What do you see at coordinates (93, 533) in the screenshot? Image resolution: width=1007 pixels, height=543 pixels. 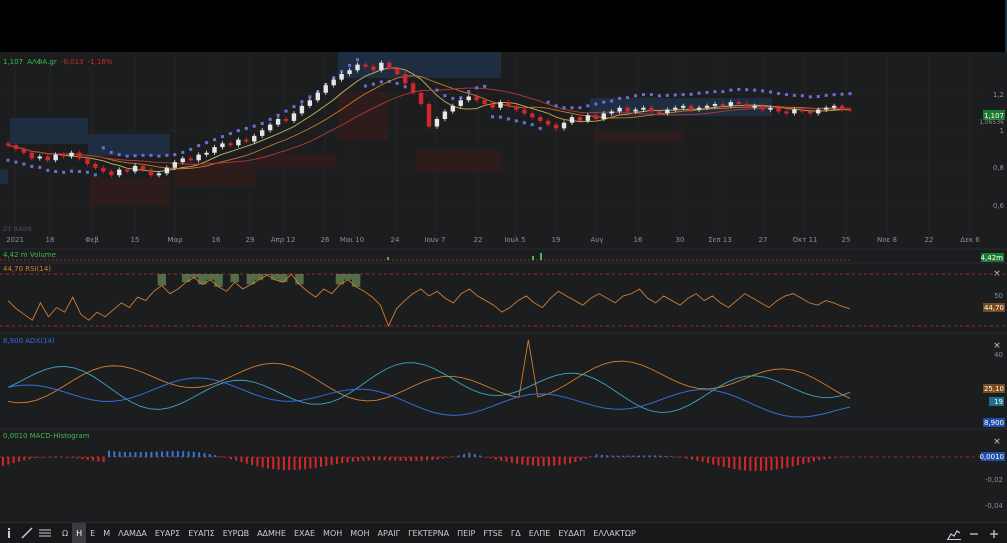 I see `symbol-tab: Ε` at bounding box center [93, 533].